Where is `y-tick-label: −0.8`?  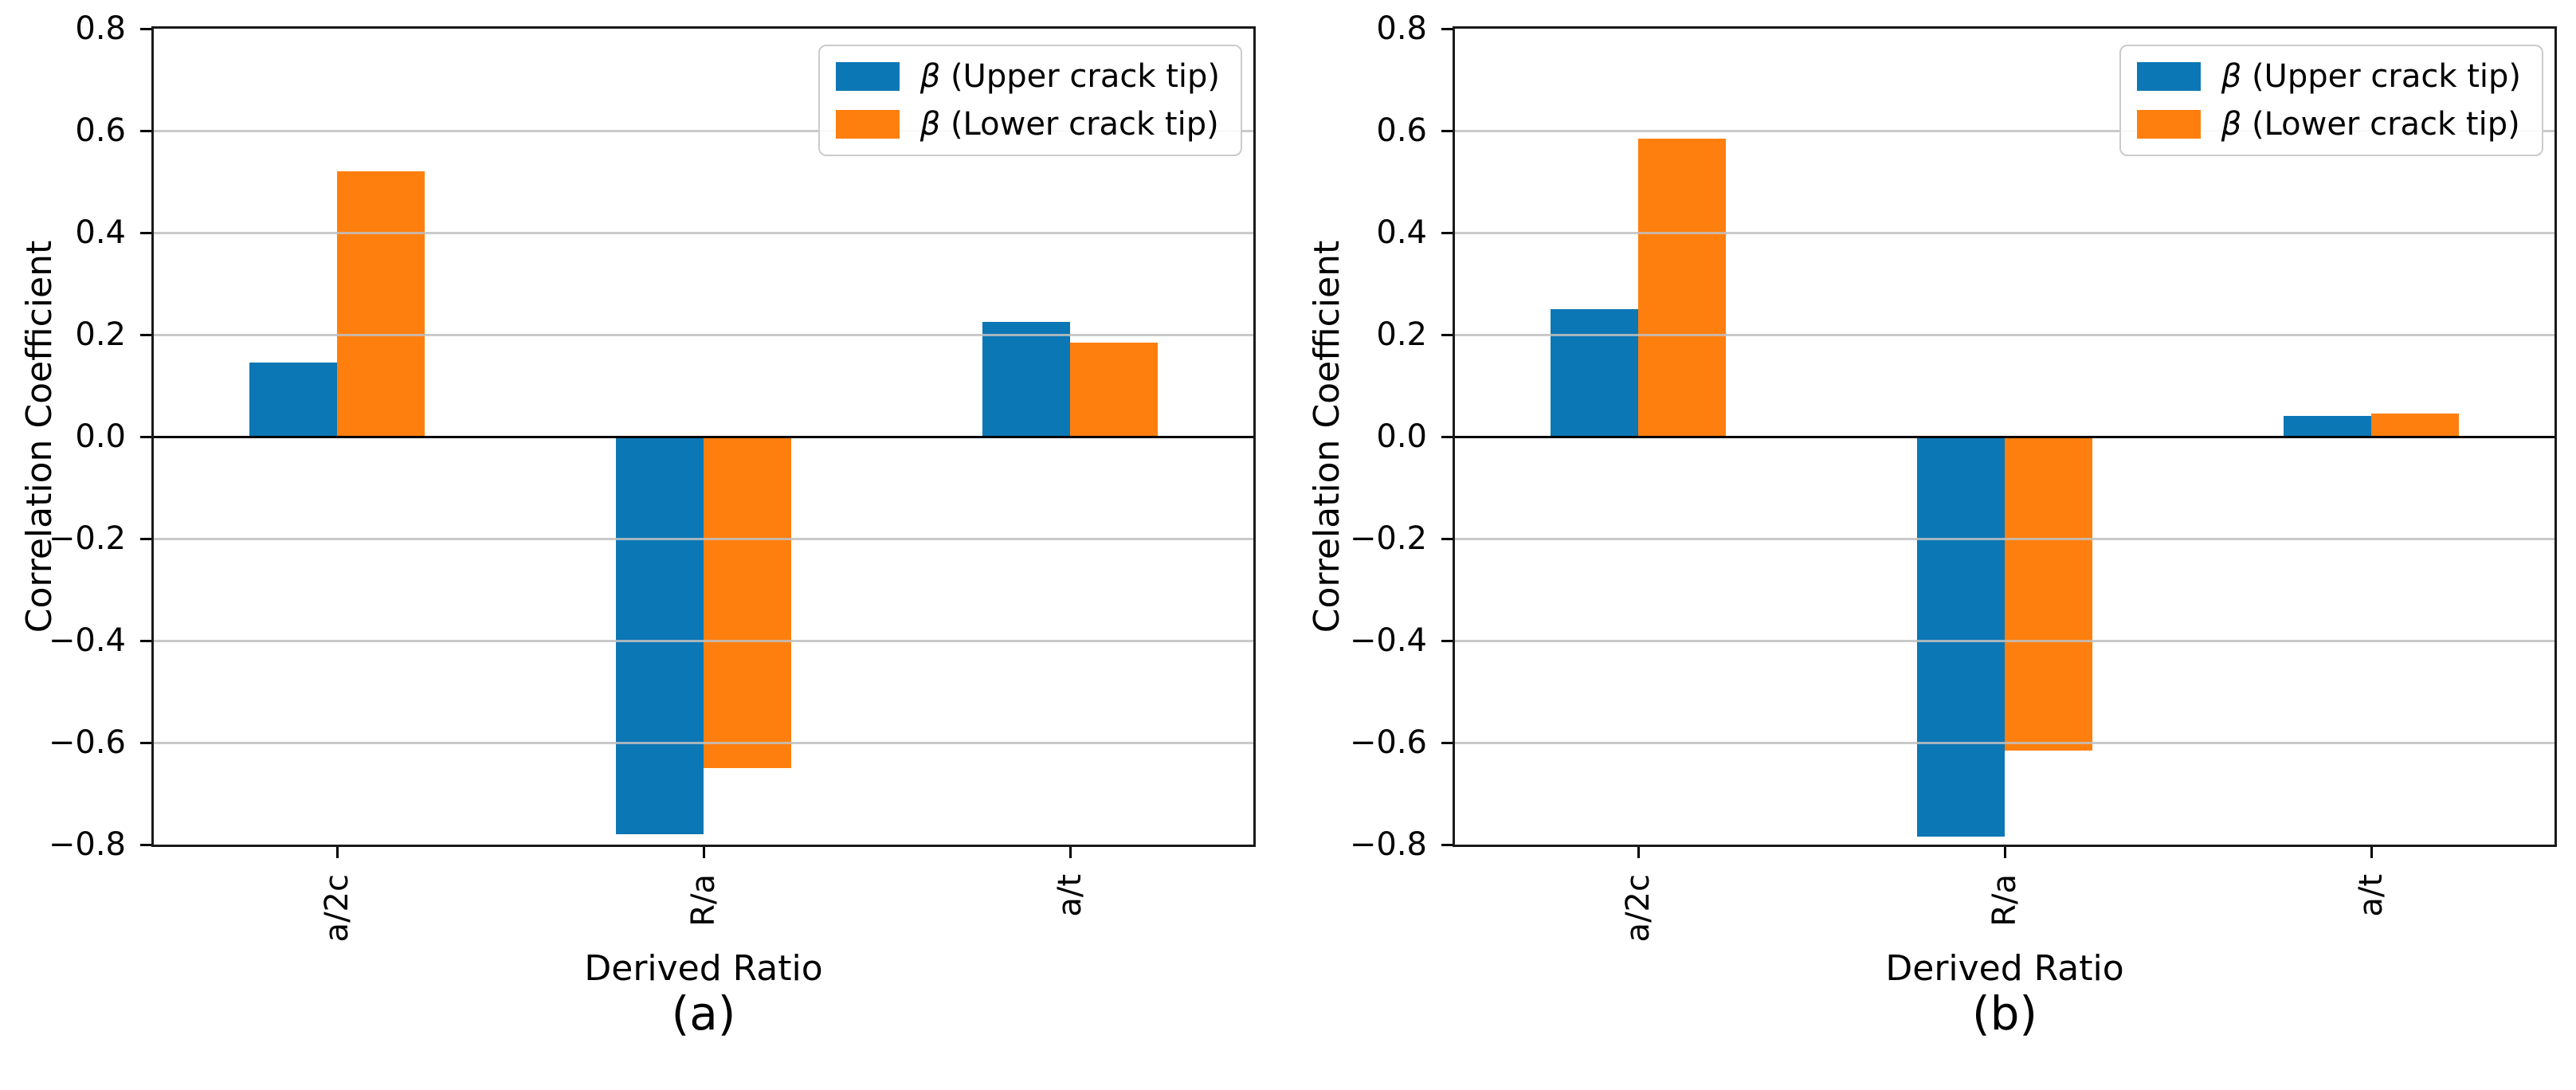 y-tick-label: −0.8 is located at coordinates (1388, 844).